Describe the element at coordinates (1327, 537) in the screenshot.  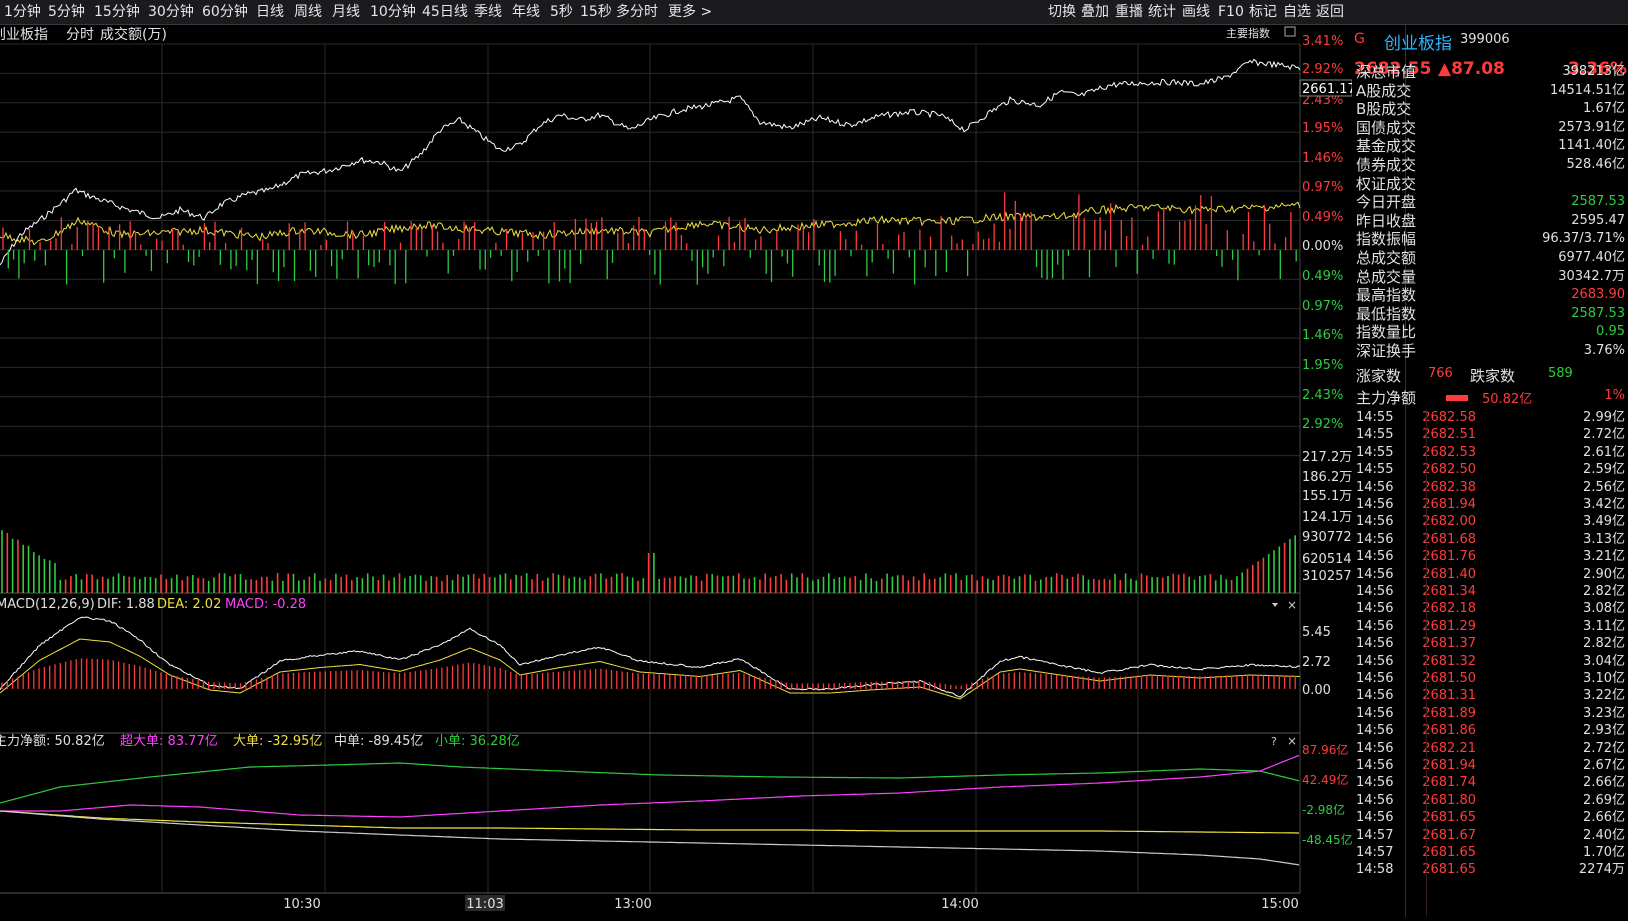
I see `volume-axis-label: 930772` at that location.